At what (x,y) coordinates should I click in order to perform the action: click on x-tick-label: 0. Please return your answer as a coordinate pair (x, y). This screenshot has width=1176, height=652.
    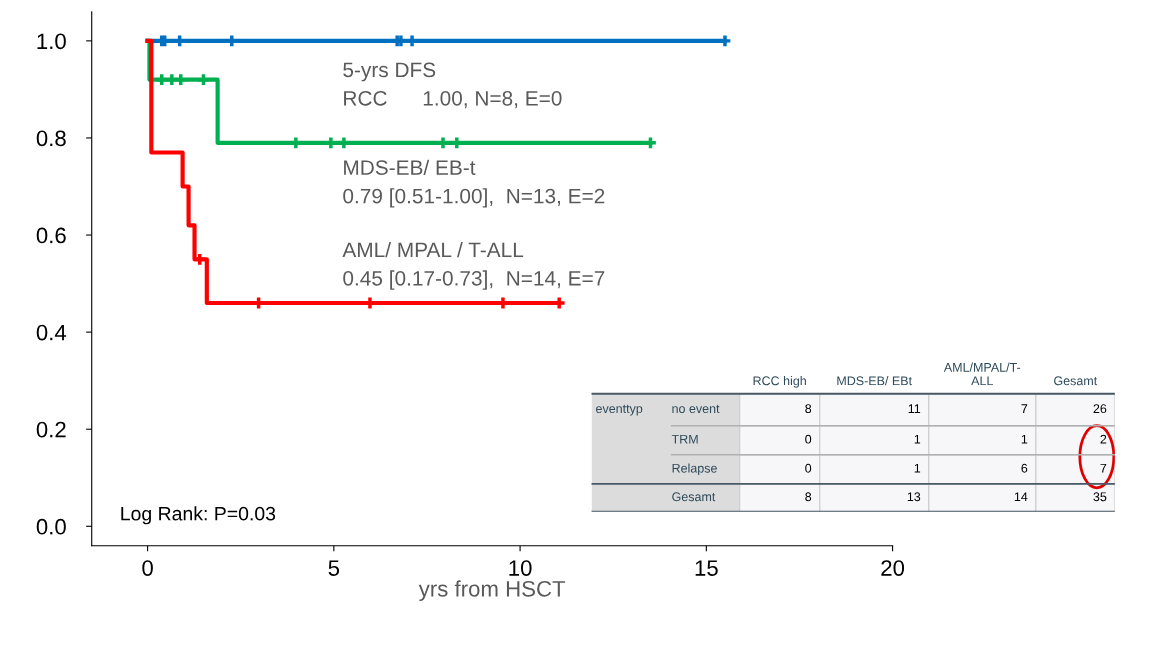
    Looking at the image, I should click on (147, 568).